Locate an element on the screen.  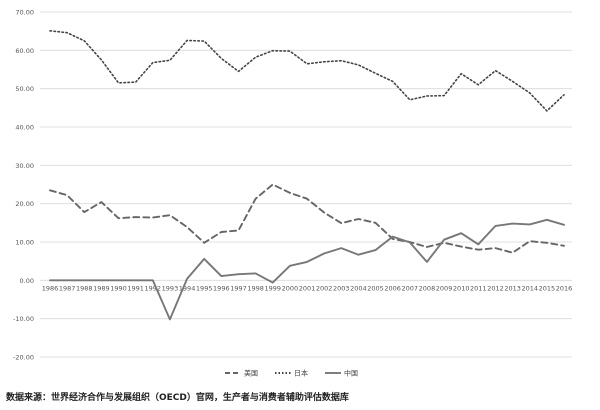
y-tick-label: -20.00 is located at coordinates (23, 358).